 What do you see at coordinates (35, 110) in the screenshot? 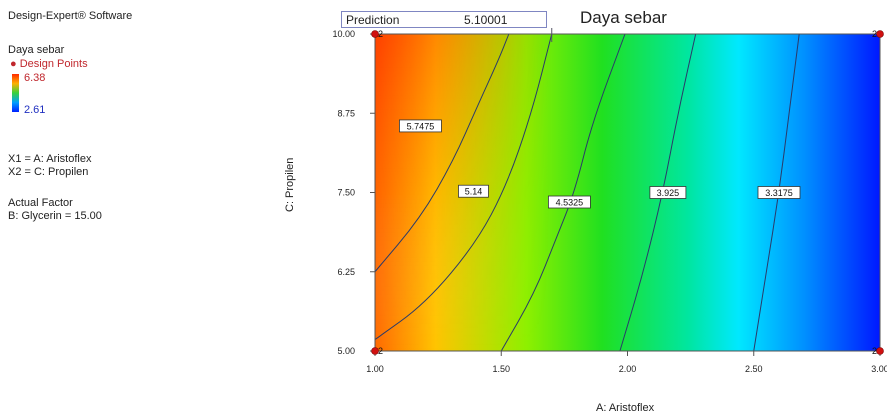
I see `color-low-value: 2.61` at bounding box center [35, 110].